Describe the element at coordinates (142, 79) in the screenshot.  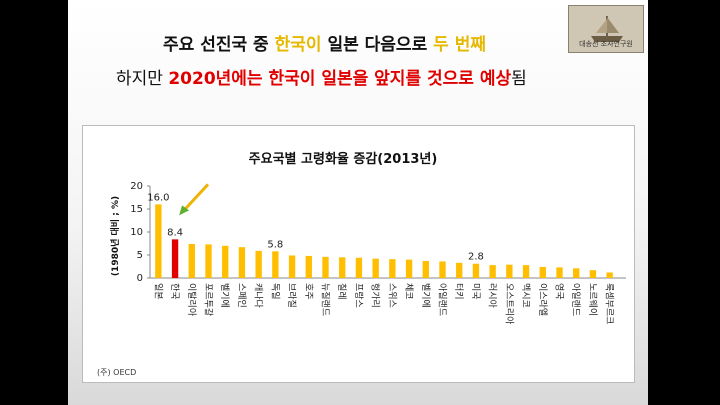
I see `headline-2-part-1: 하지만` at that location.